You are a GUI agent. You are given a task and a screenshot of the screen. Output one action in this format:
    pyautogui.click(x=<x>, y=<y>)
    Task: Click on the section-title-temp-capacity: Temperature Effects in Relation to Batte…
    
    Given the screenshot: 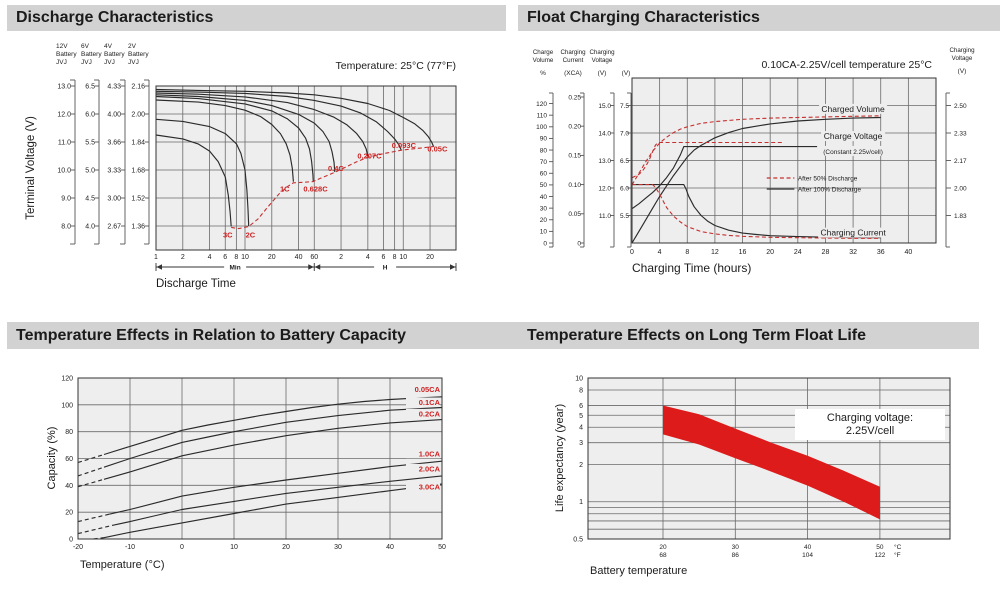 What is the action you would take?
    pyautogui.click(x=211, y=335)
    